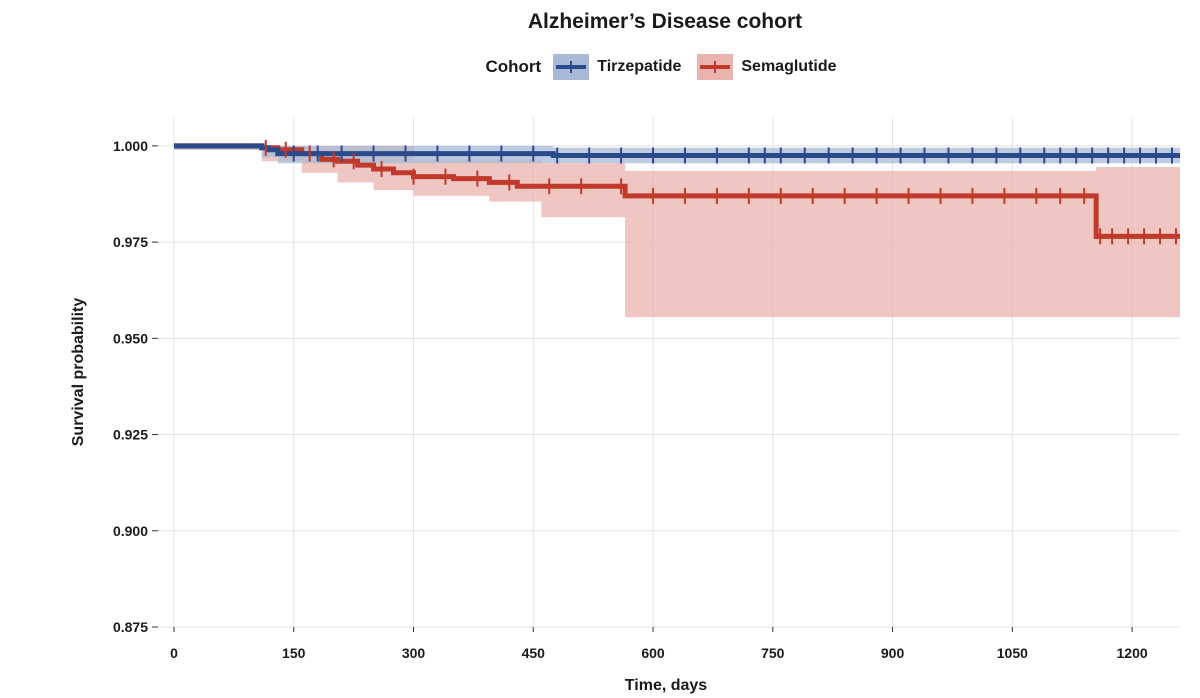 Image resolution: width=1200 pixels, height=698 pixels. Describe the element at coordinates (665, 21) in the screenshot. I see `chart-title: Alzheimer’s Disease cohort` at that location.